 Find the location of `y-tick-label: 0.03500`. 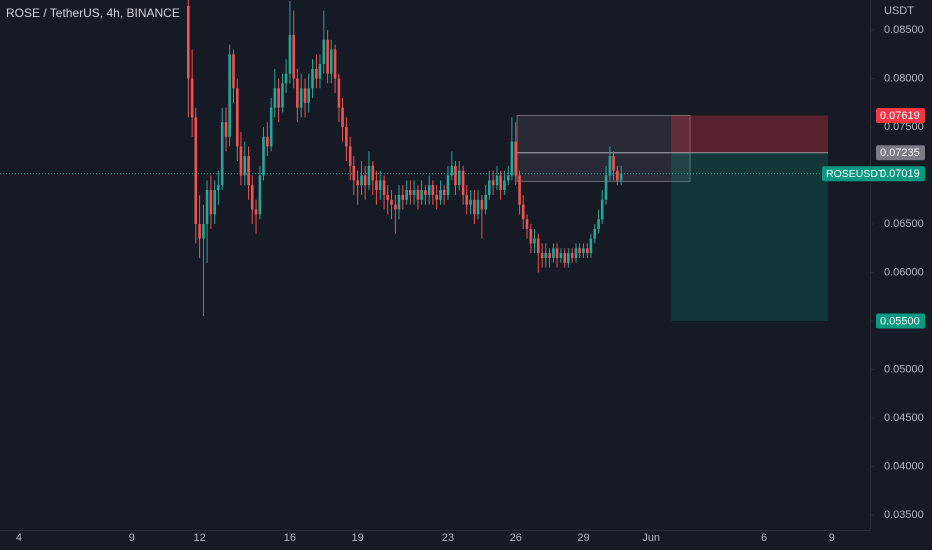

y-tick-label: 0.03500 is located at coordinates (904, 515).